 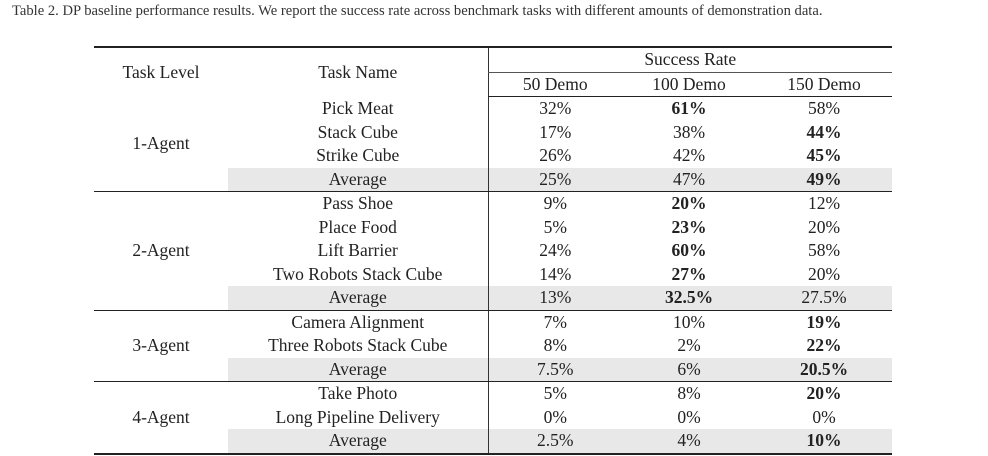 I want to click on rate-50-demo-cell: 13%, so click(x=554, y=298).